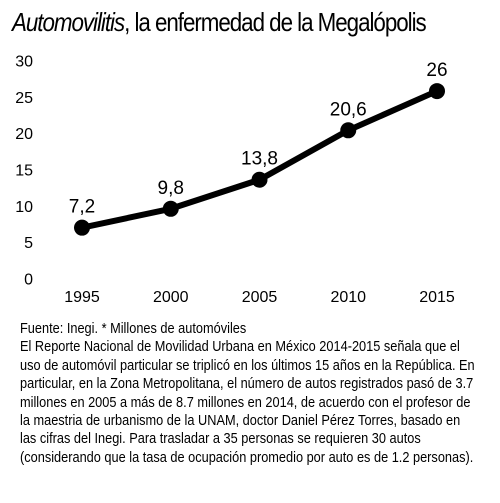 The image size is (500, 503). Describe the element at coordinates (68, 22) in the screenshot. I see `title-italic: Automovilitis` at that location.